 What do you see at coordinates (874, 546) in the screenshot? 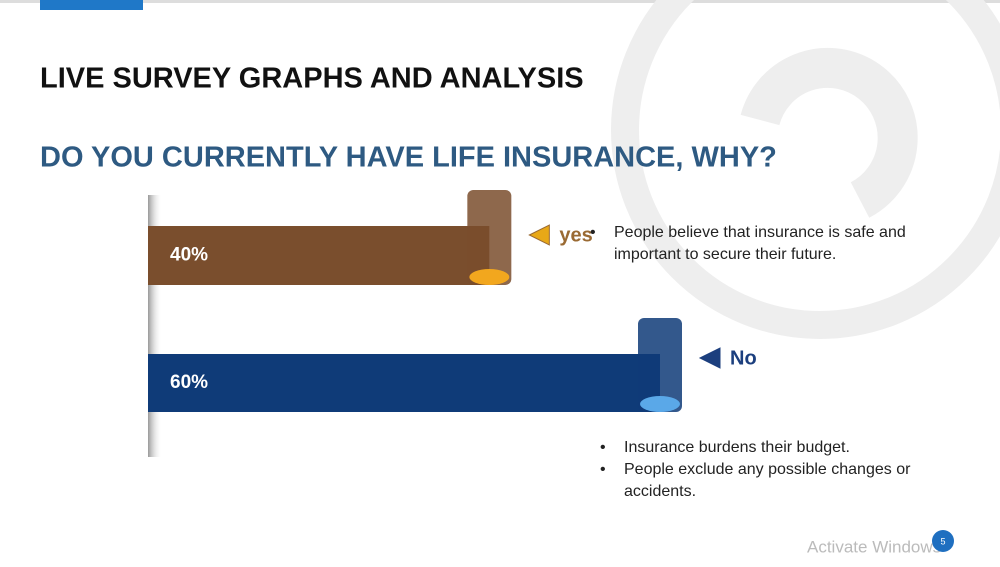
I see `os-watermark: Activate Windows` at bounding box center [874, 546].